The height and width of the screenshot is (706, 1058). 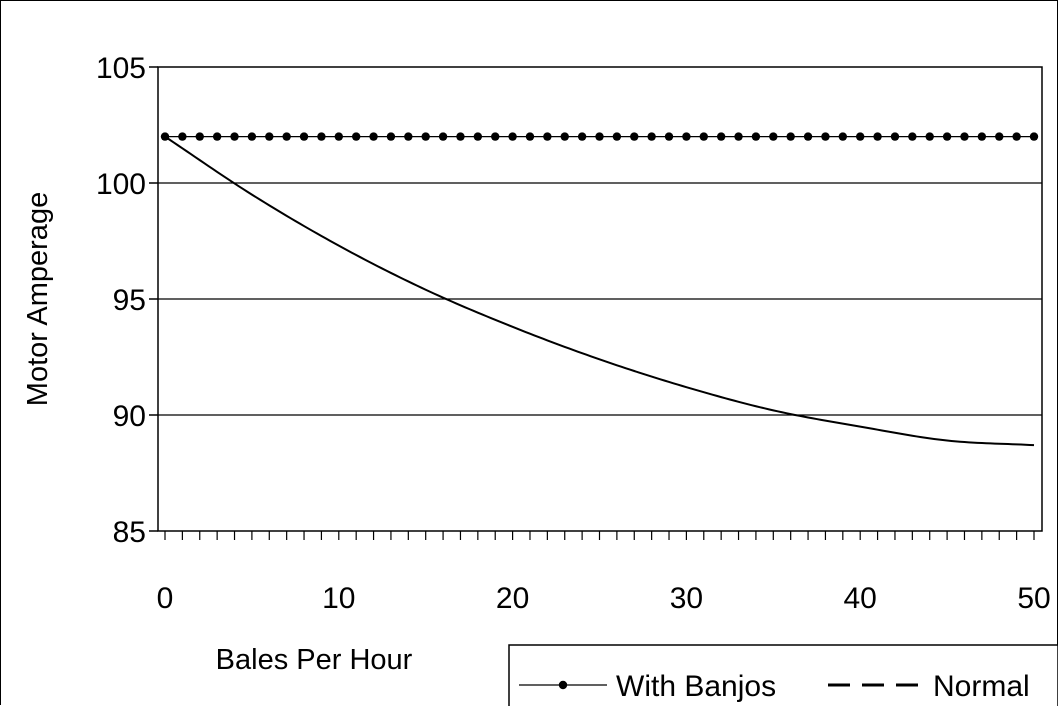 What do you see at coordinates (696, 686) in the screenshot?
I see `legend-label: With Banjos` at bounding box center [696, 686].